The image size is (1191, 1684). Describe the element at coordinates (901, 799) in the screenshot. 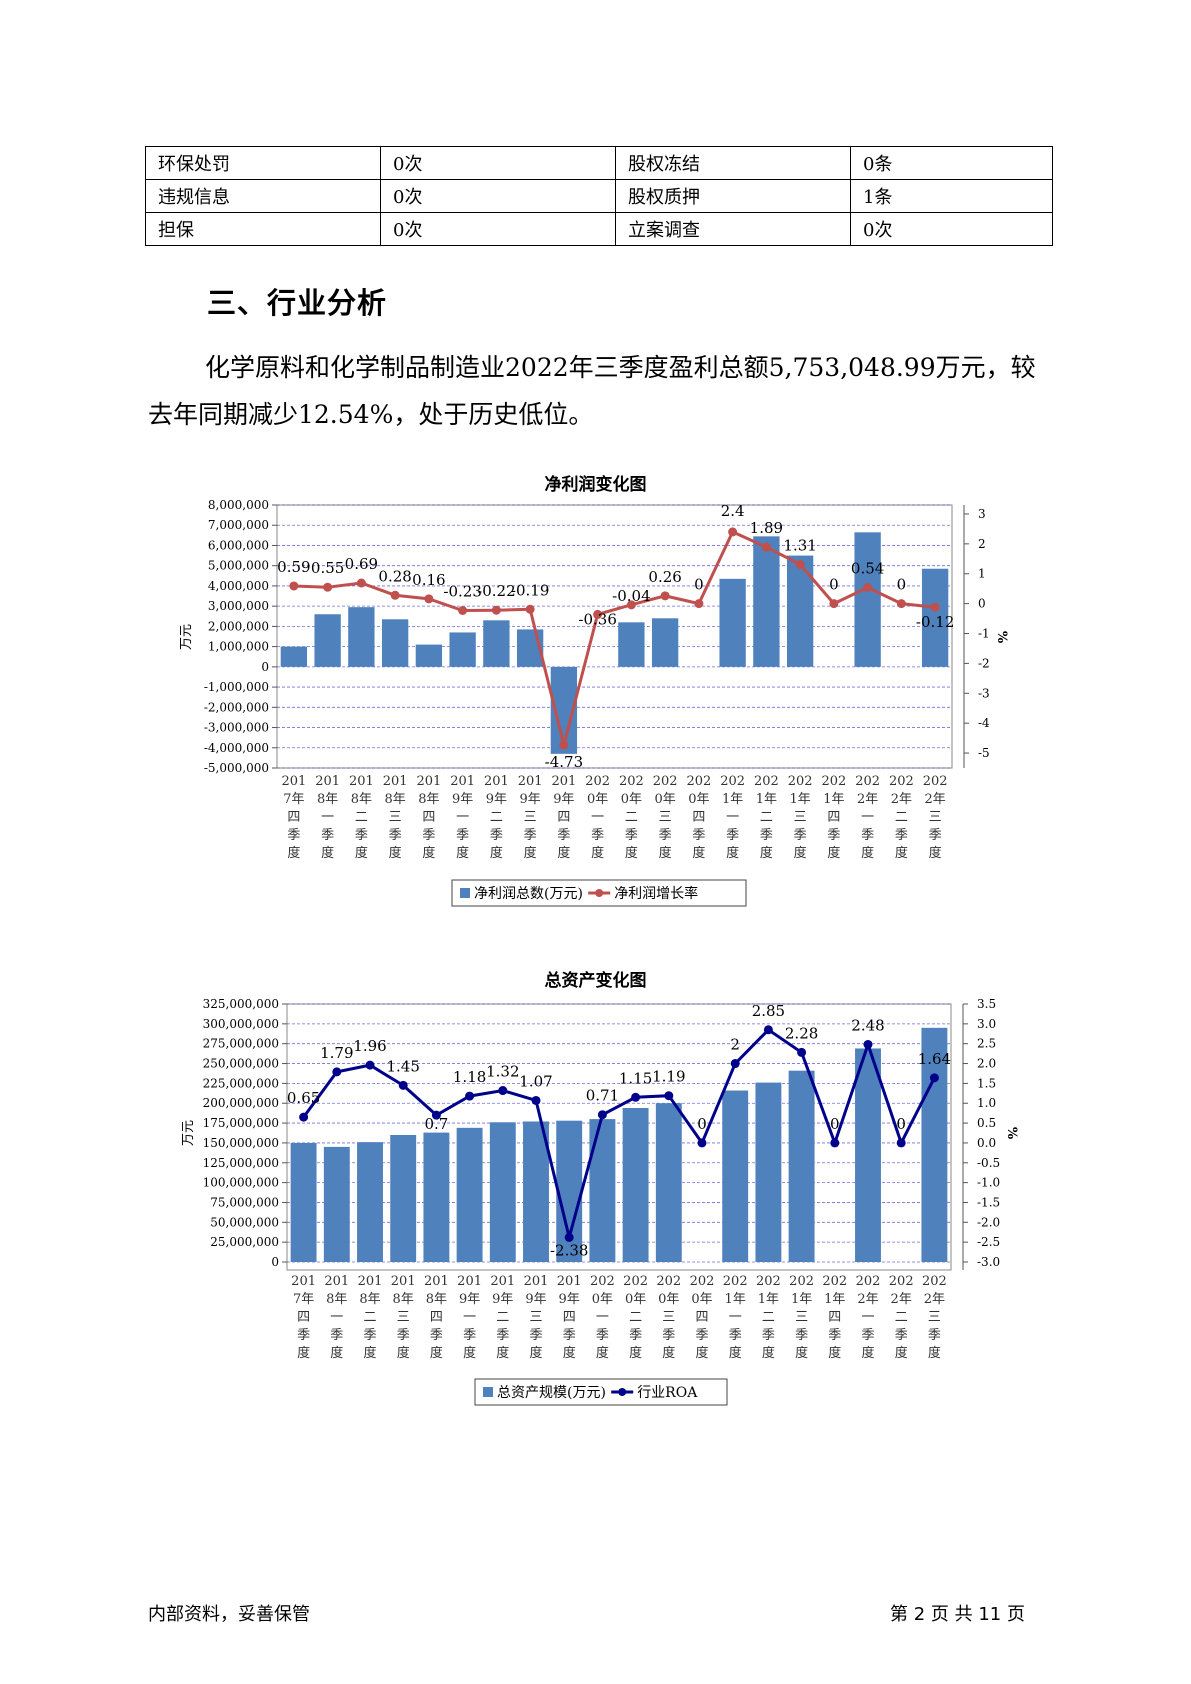

I see `x-tick-label: 2年` at that location.